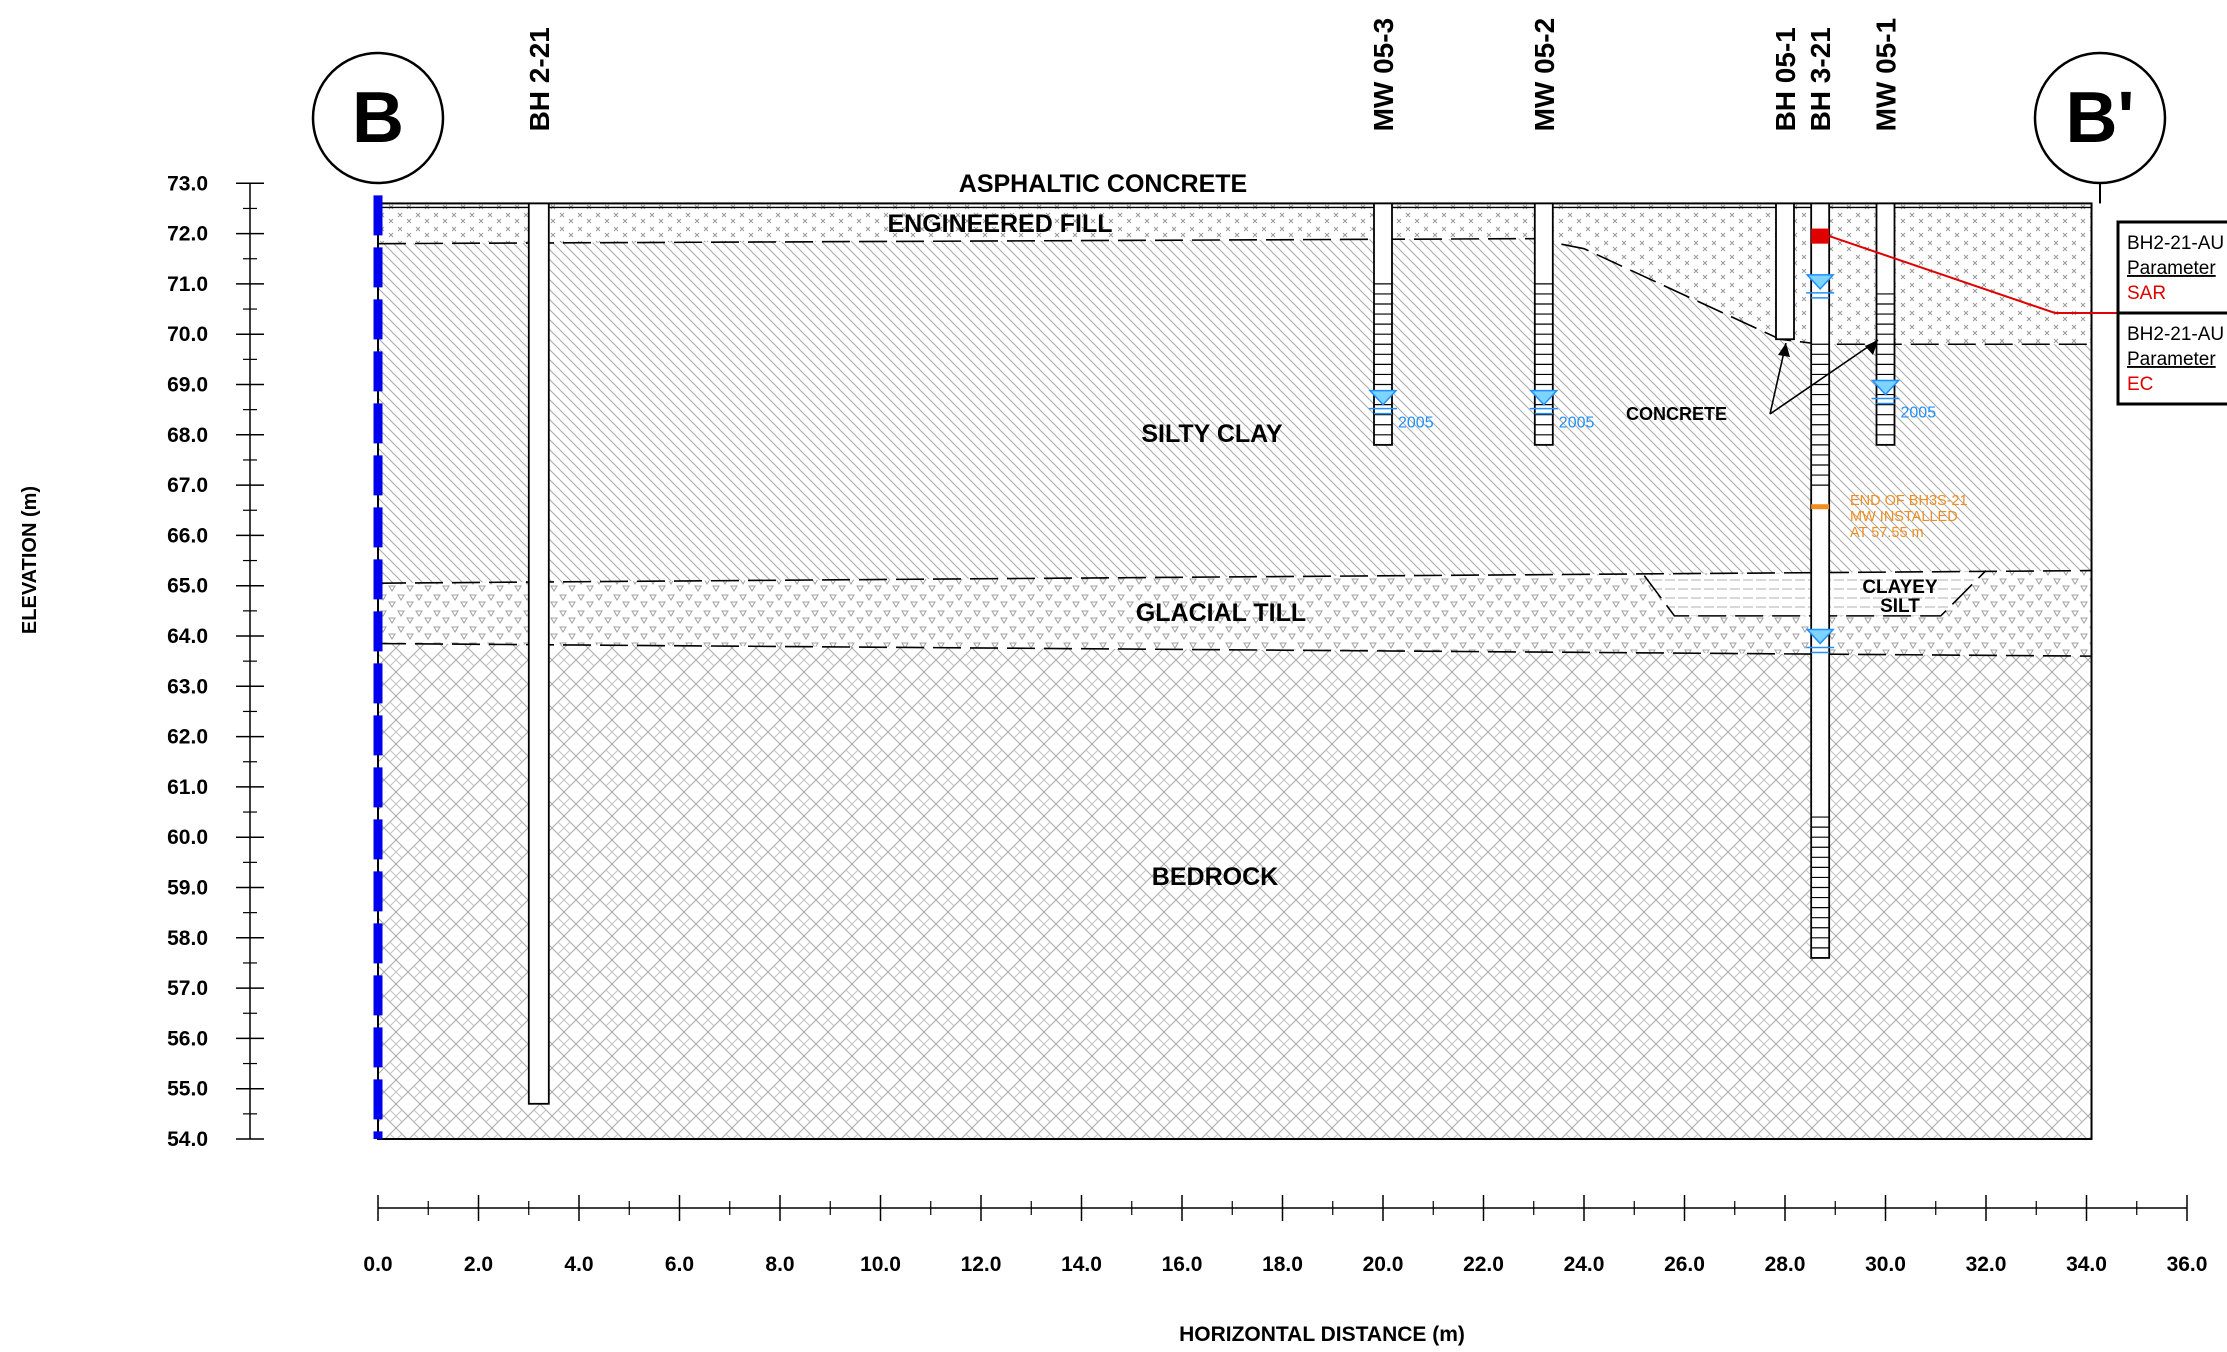  I want to click on x-tick-label: 20.0, so click(1383, 1264).